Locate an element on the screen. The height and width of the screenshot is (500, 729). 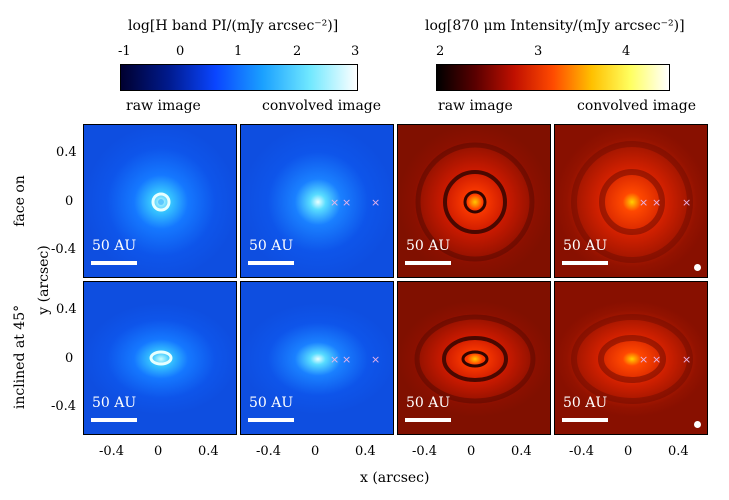
column-title-mm-raw: raw image is located at coordinates (475, 106).